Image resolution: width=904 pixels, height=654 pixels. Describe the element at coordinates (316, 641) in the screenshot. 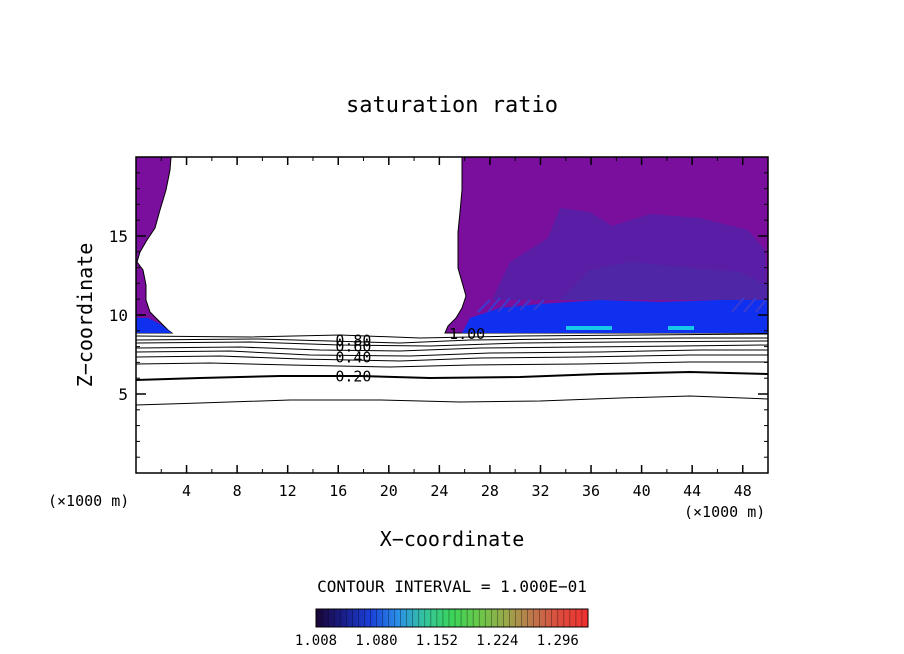

I see `colorbar-tick-label: 1.008` at that location.